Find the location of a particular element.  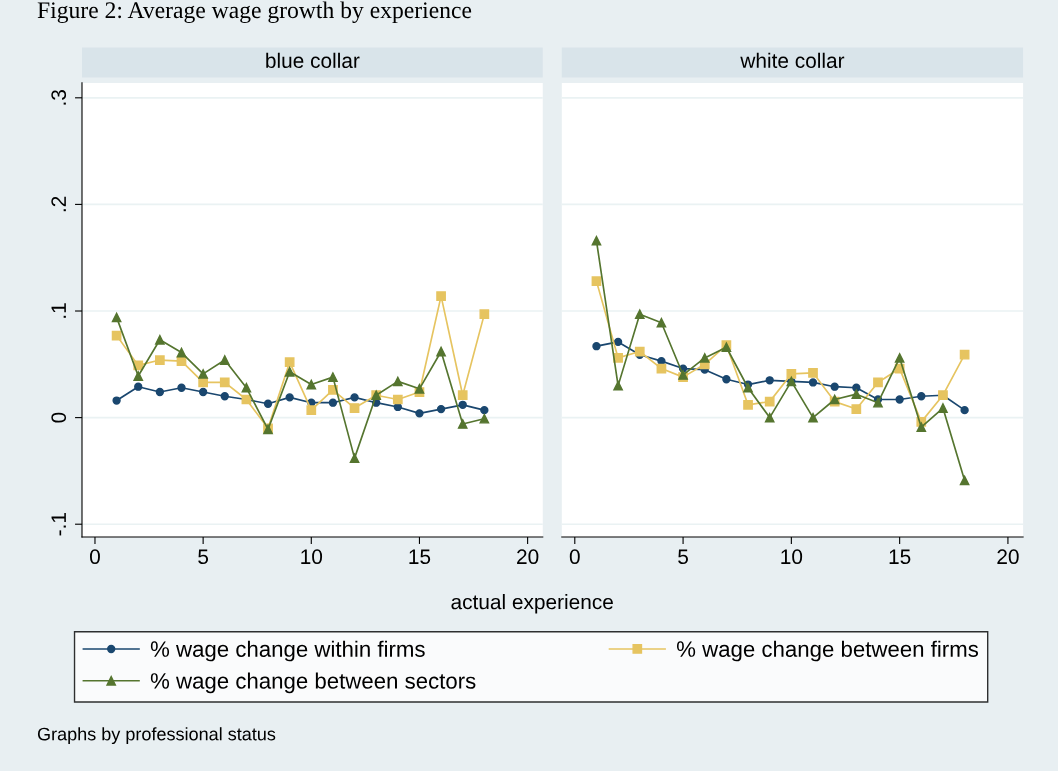

legend-label: % wage change between sectors is located at coordinates (313, 683).